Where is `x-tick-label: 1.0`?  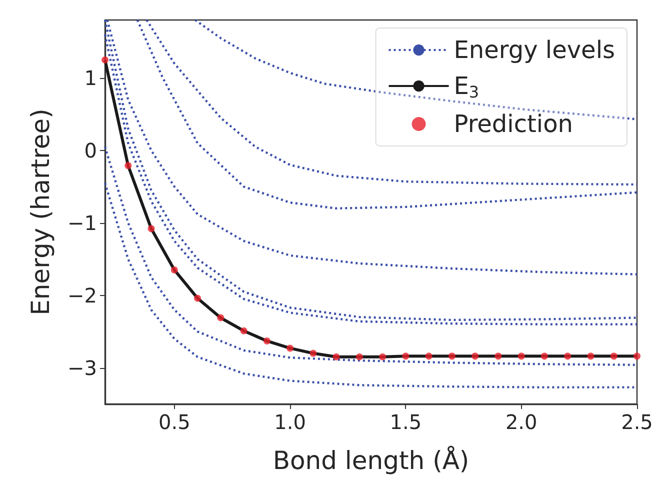
x-tick-label: 1.0 is located at coordinates (290, 422).